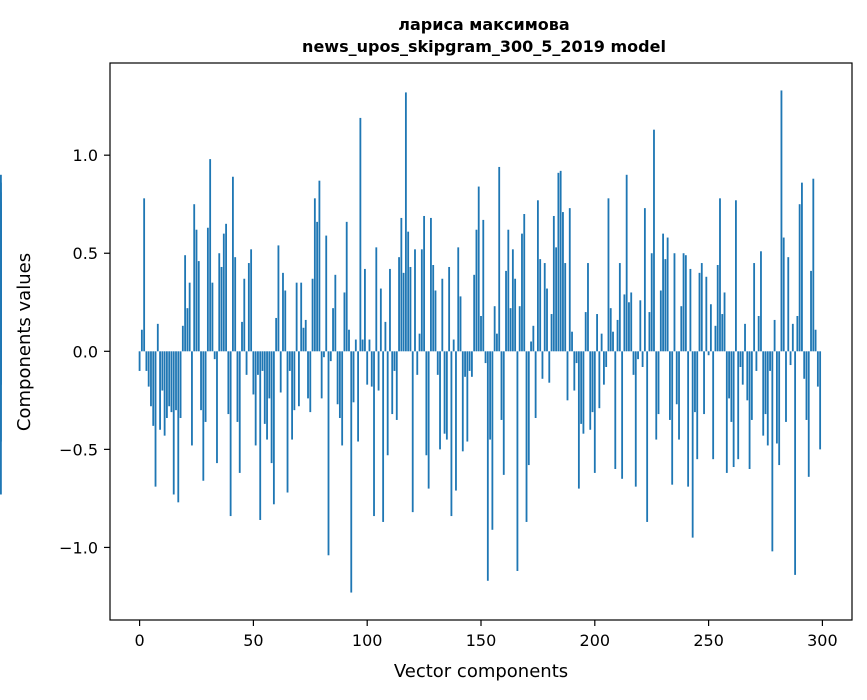  What do you see at coordinates (481, 671) in the screenshot?
I see `x-axis-label: Vector components` at bounding box center [481, 671].